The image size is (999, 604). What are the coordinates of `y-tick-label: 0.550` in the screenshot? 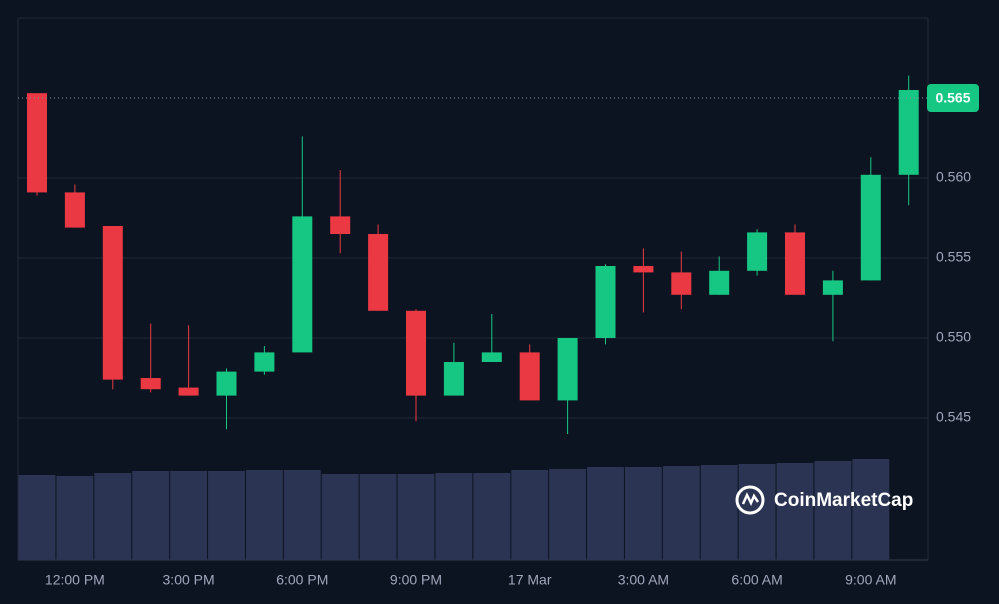 It's located at (953, 337).